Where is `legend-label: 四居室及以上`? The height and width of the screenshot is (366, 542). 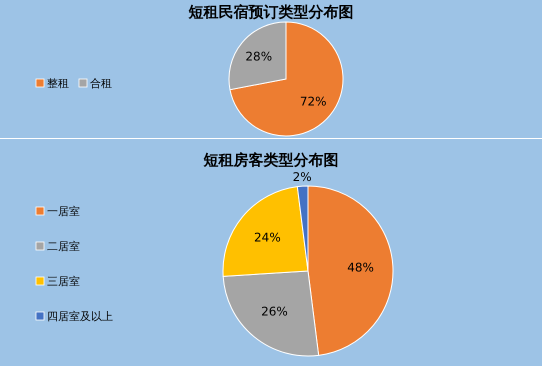
legend-label: 四居室及以上 is located at coordinates (80, 316).